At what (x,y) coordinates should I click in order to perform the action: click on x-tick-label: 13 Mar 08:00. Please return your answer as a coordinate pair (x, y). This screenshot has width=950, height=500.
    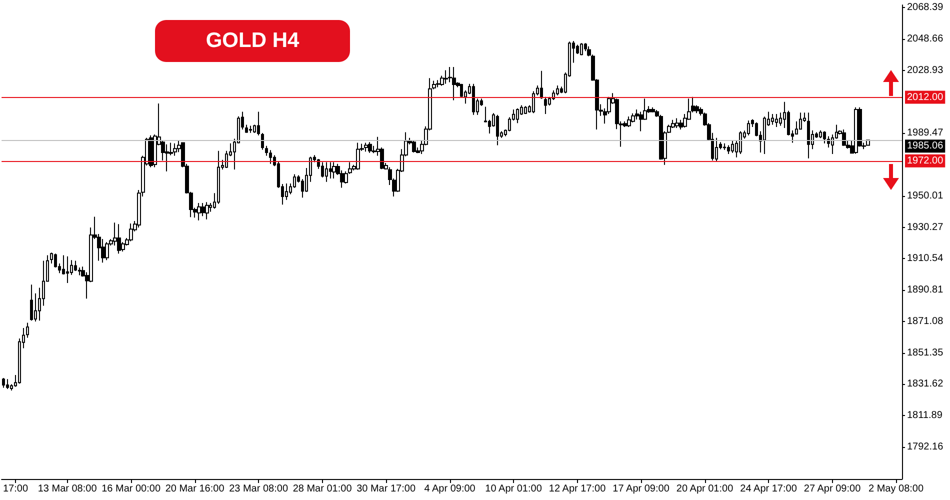
    Looking at the image, I should click on (68, 489).